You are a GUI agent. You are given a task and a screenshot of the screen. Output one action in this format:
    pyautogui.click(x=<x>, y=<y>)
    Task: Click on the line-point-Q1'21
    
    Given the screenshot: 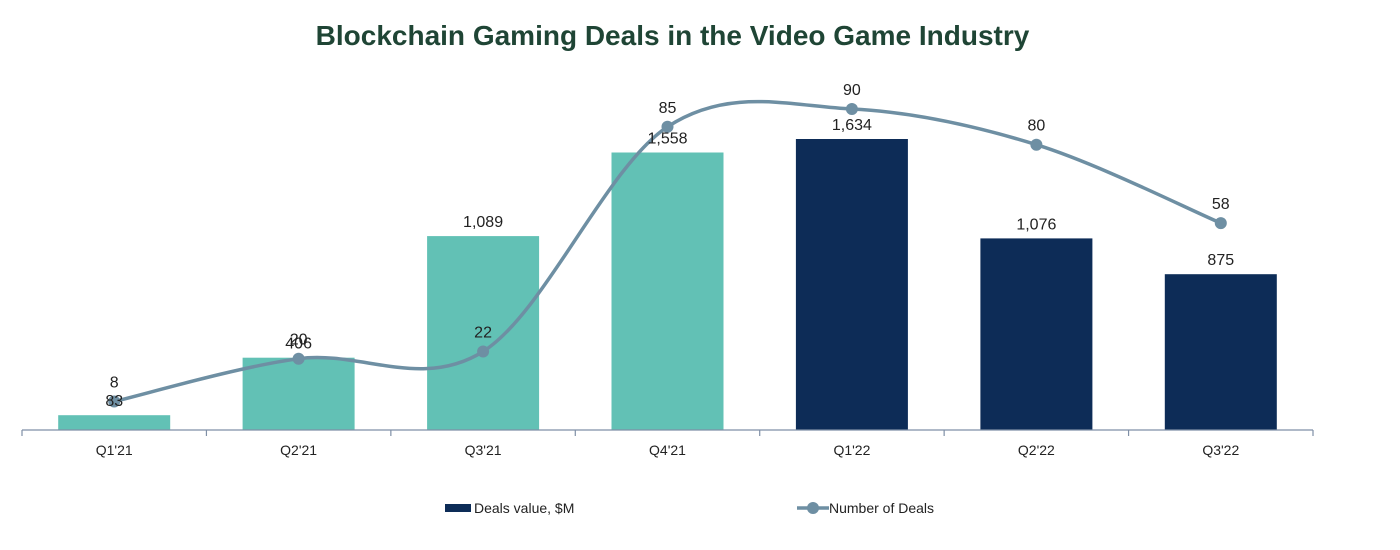 What is the action you would take?
    pyautogui.click(x=114, y=401)
    